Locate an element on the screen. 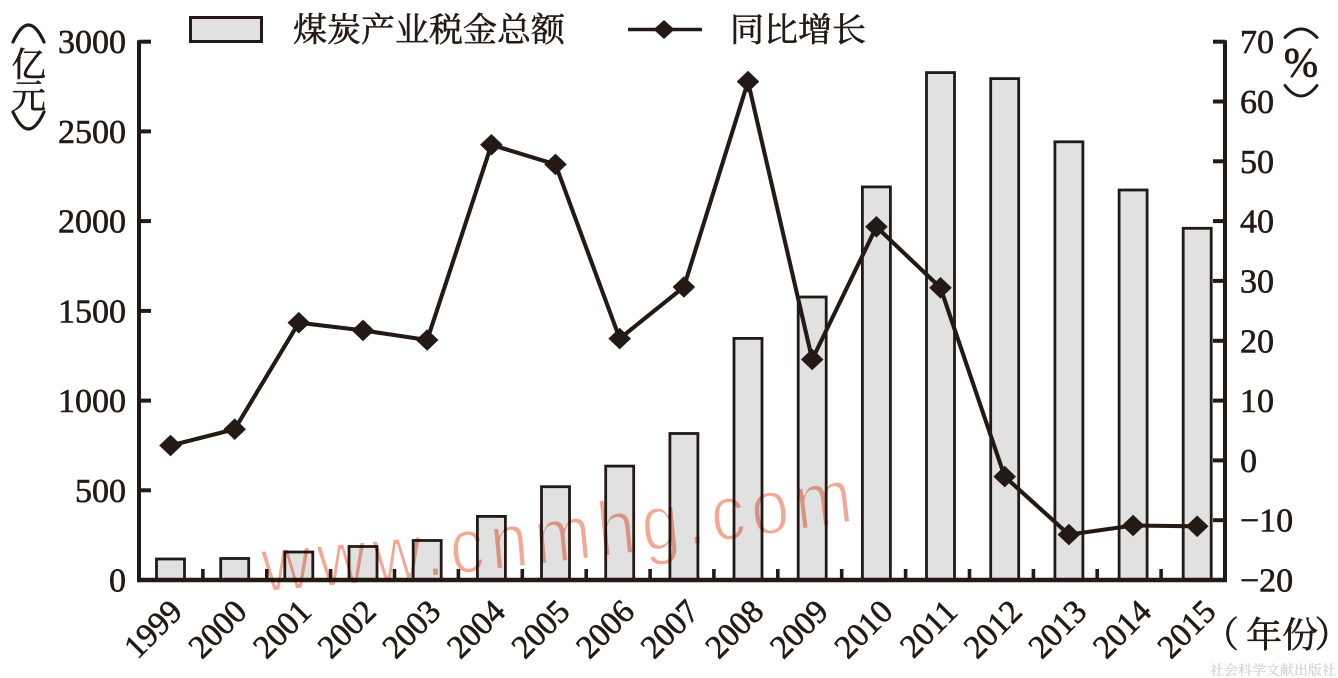 Image resolution: width=1338 pixels, height=678 pixels. svg-text: −10 is located at coordinates (1266, 521).